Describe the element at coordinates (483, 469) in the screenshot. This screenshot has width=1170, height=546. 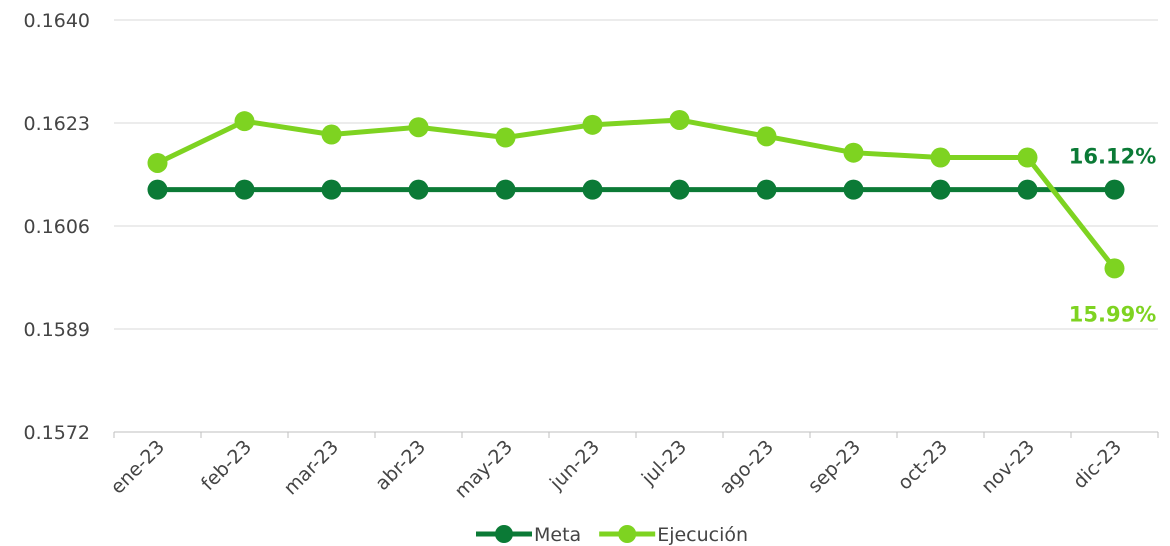
I see `x-tick-label: may-23` at that location.